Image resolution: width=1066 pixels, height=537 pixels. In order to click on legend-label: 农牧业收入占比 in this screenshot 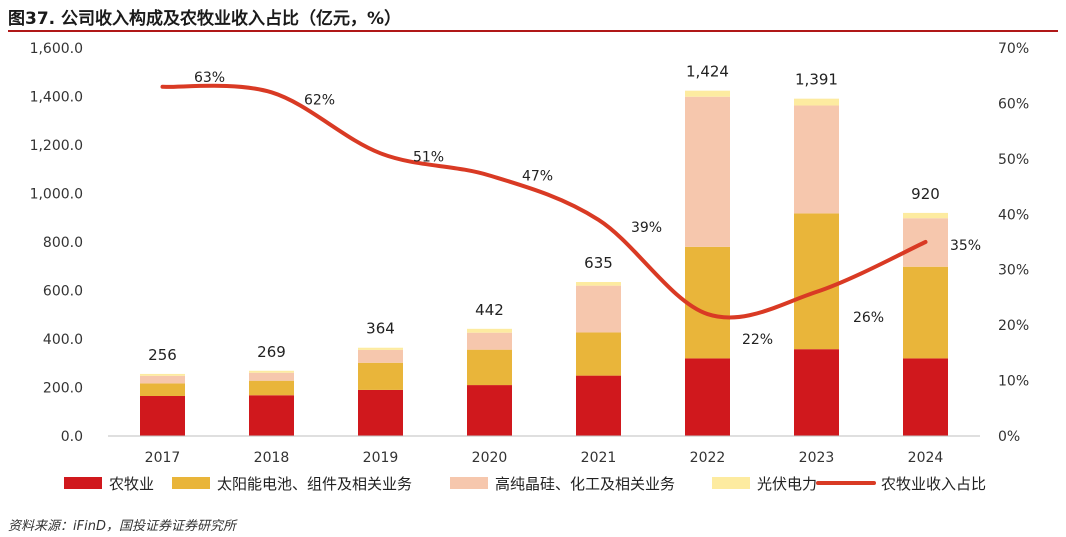, I will do `click(933, 484)`.